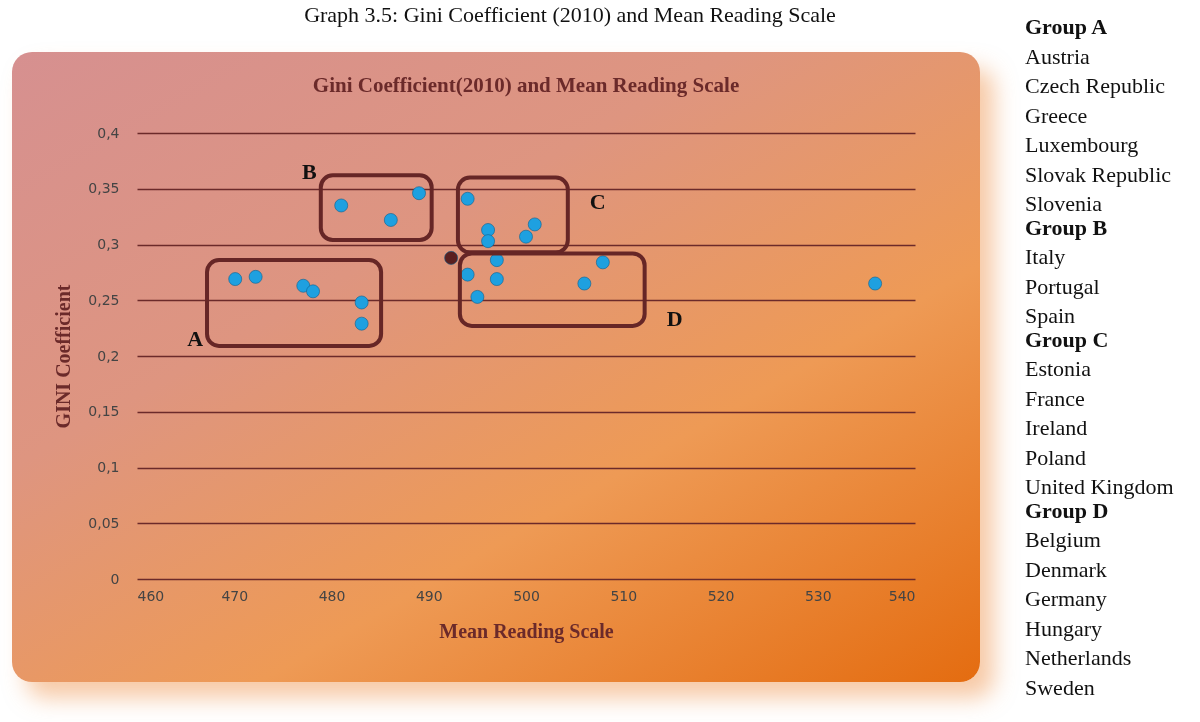  What do you see at coordinates (235, 595) in the screenshot?
I see `x-tick-label: 470` at bounding box center [235, 595].